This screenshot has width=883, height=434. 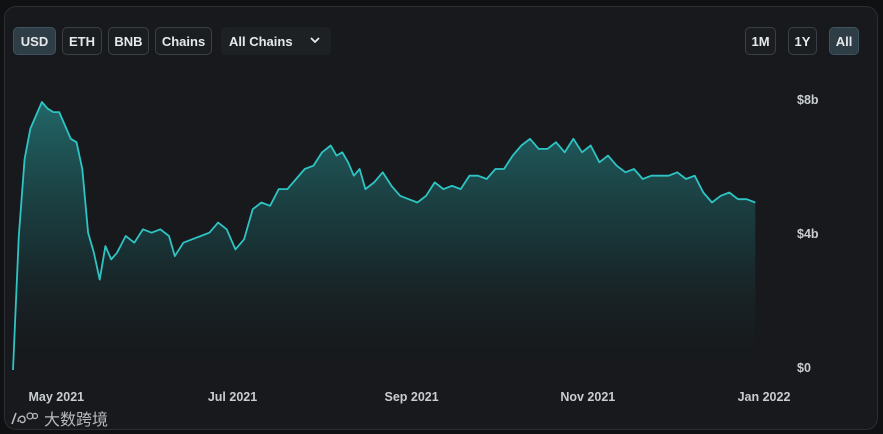 I want to click on watermark-text: 大数跨境, so click(x=76, y=420).